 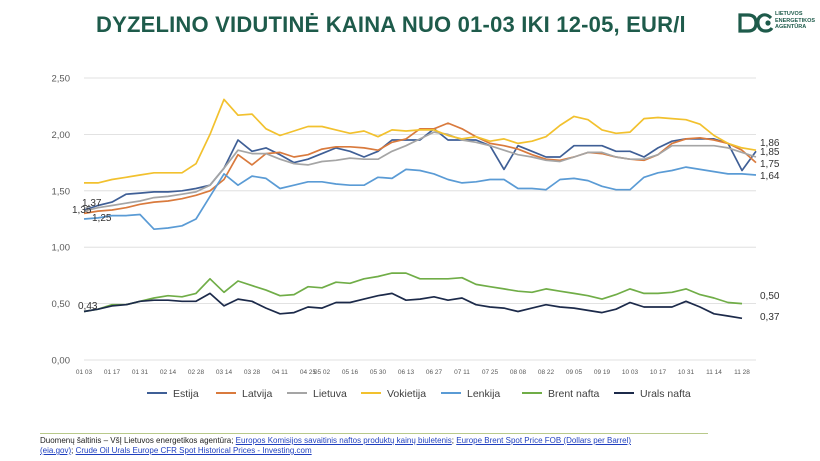 What do you see at coordinates (257, 394) in the screenshot?
I see `legend-label: Latvija` at bounding box center [257, 394].